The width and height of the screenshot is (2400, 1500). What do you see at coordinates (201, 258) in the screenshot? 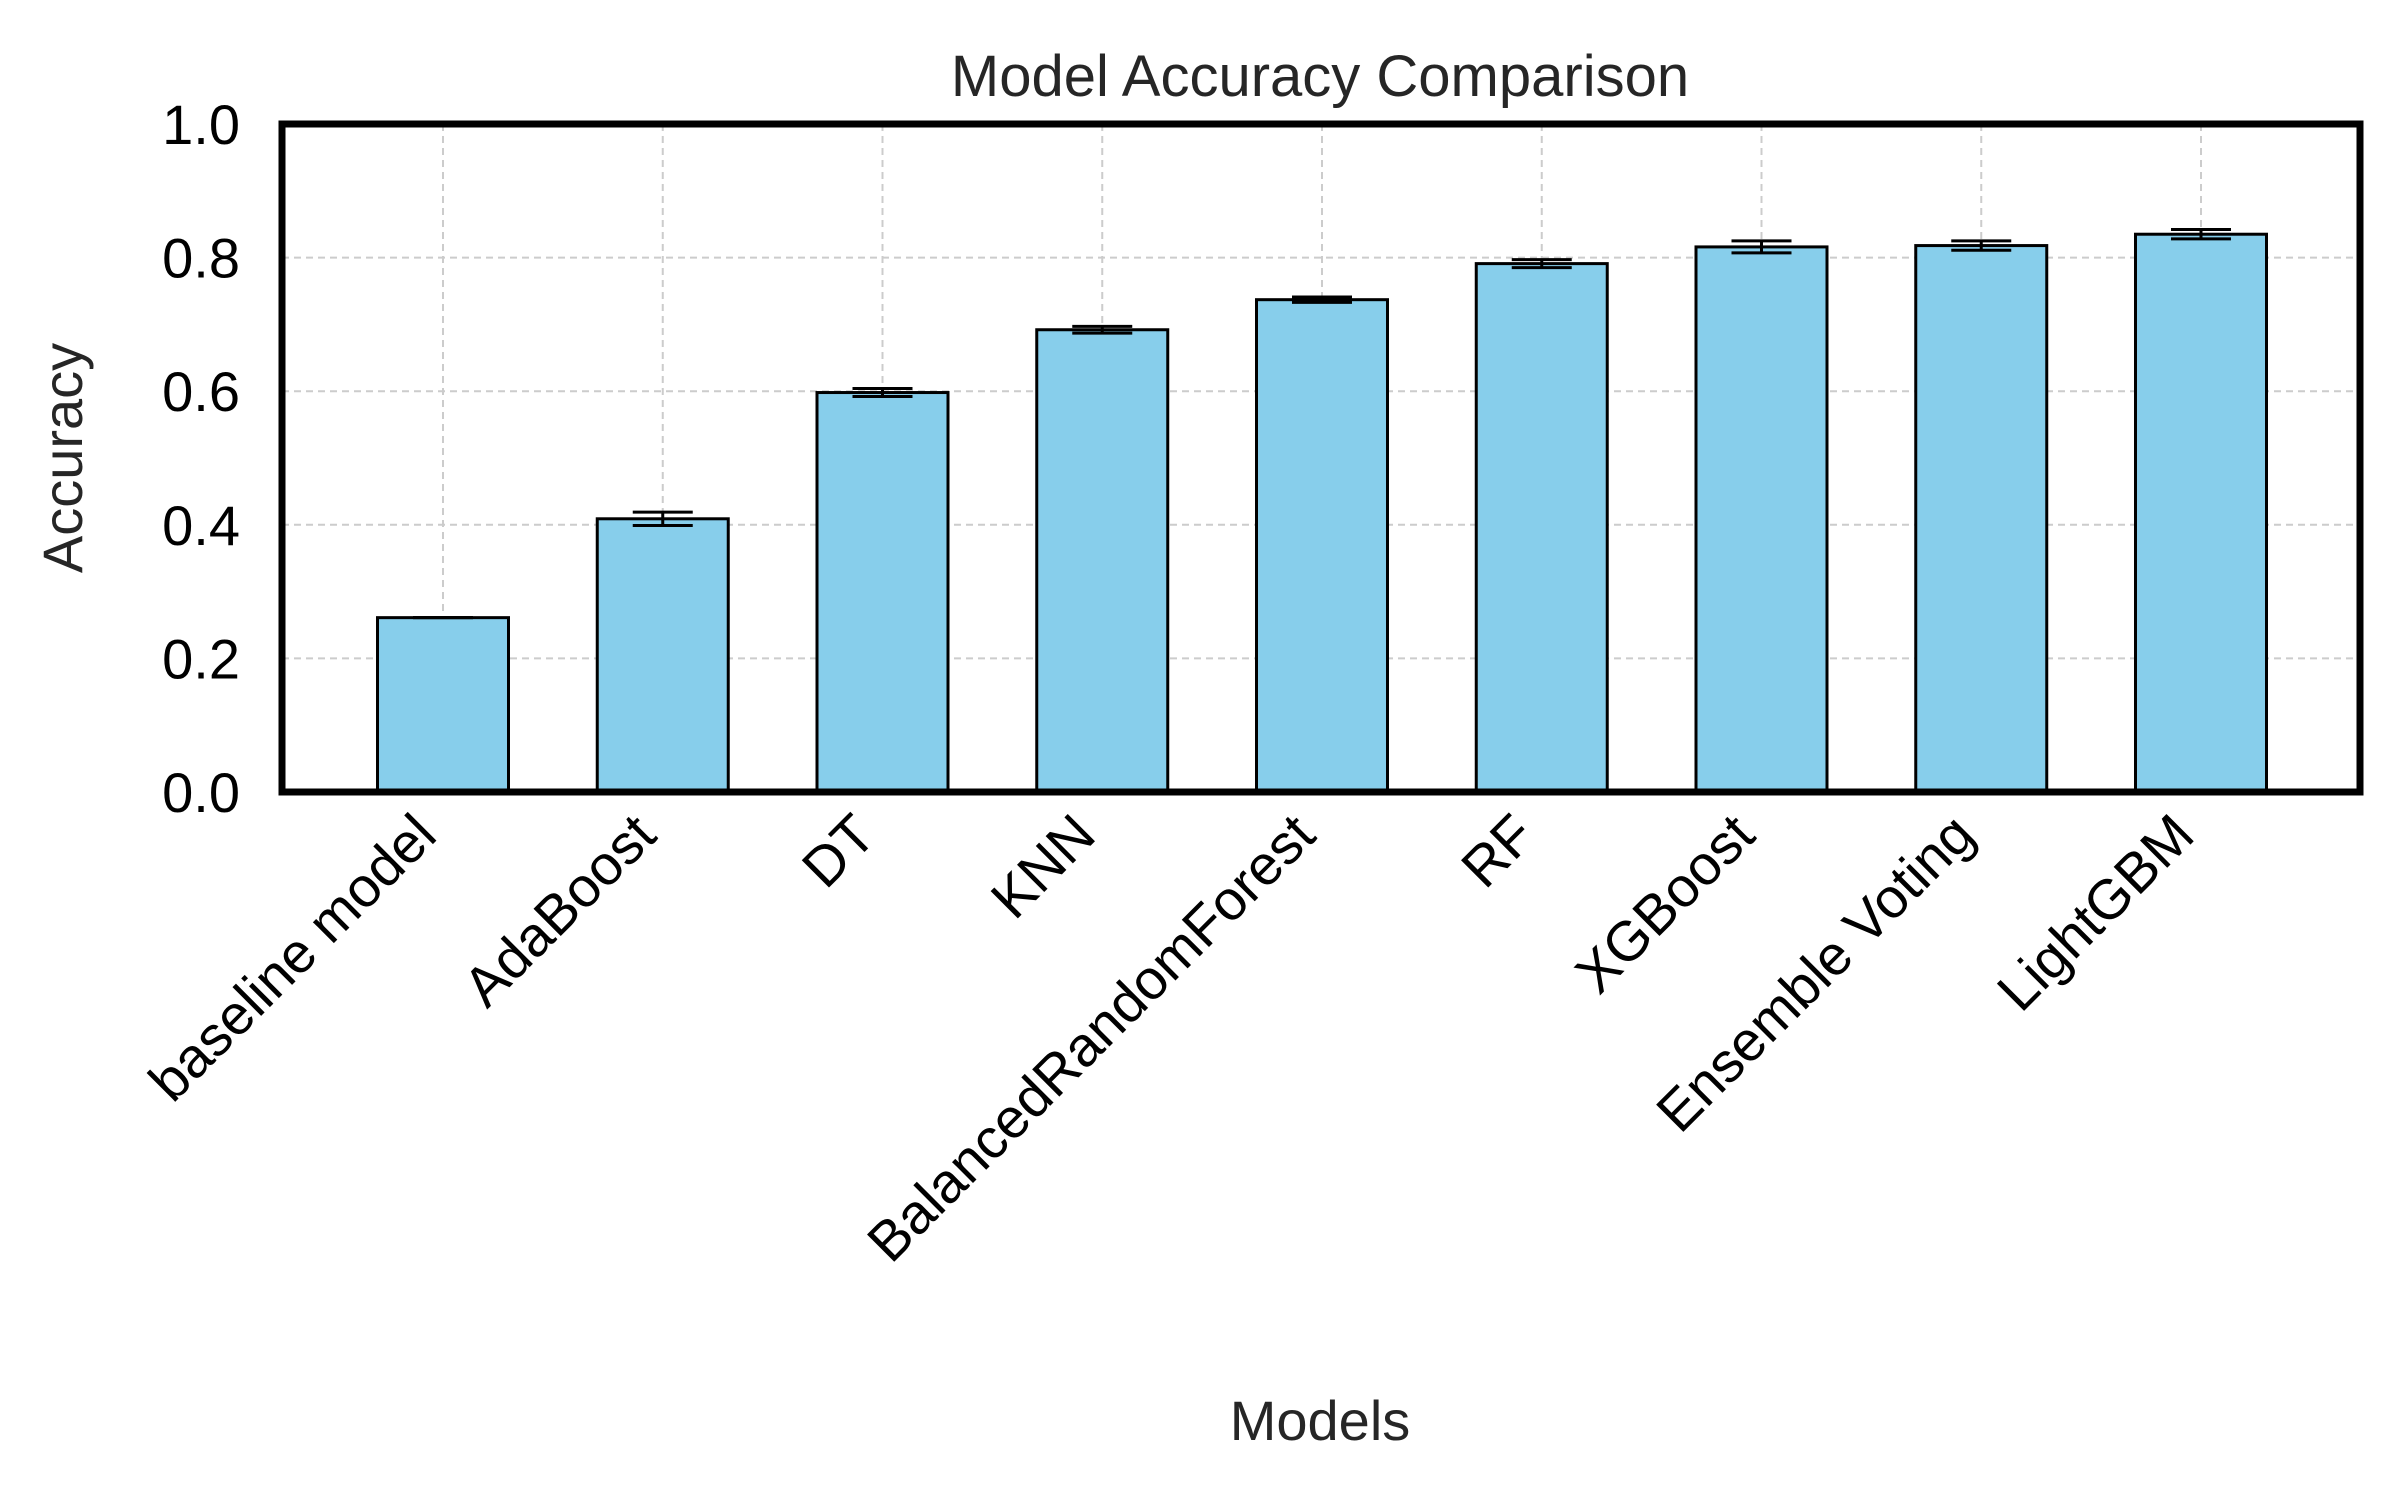
I see `y-tick-label: 0.8` at bounding box center [201, 258].